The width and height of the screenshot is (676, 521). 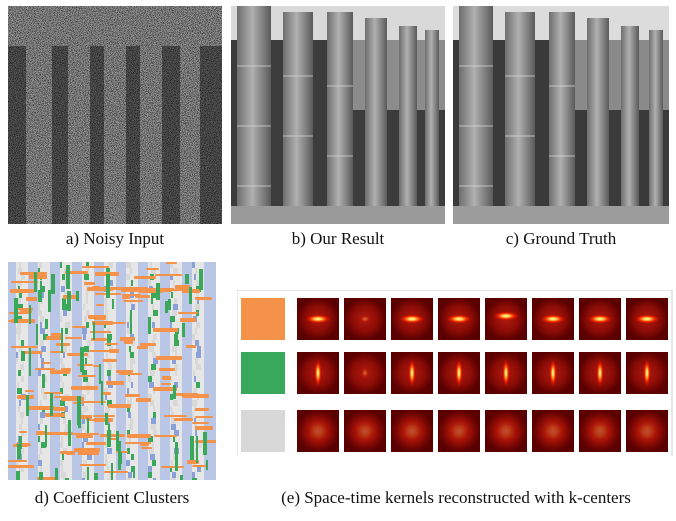 I want to click on our-result-image, so click(x=338, y=115).